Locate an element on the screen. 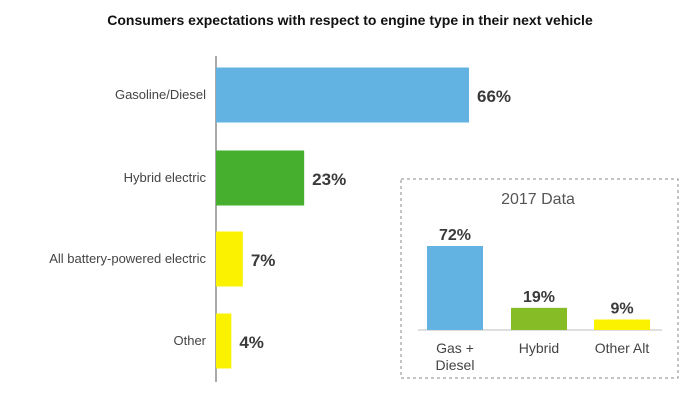  inset-data-label: 72% is located at coordinates (455, 235).